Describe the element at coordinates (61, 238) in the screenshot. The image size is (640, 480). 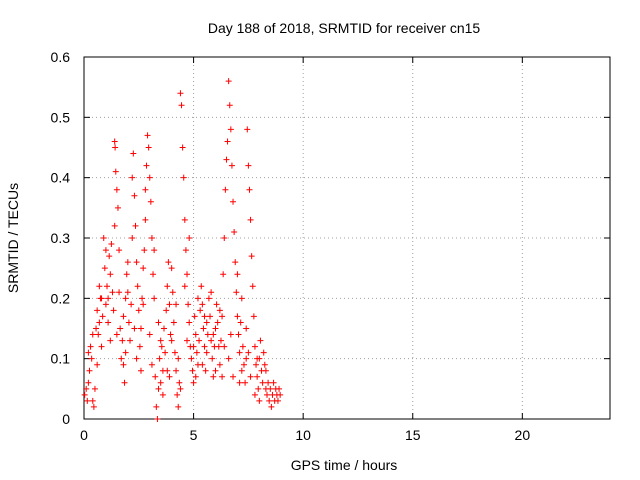
I see `y-tick-label: 0.3` at that location.